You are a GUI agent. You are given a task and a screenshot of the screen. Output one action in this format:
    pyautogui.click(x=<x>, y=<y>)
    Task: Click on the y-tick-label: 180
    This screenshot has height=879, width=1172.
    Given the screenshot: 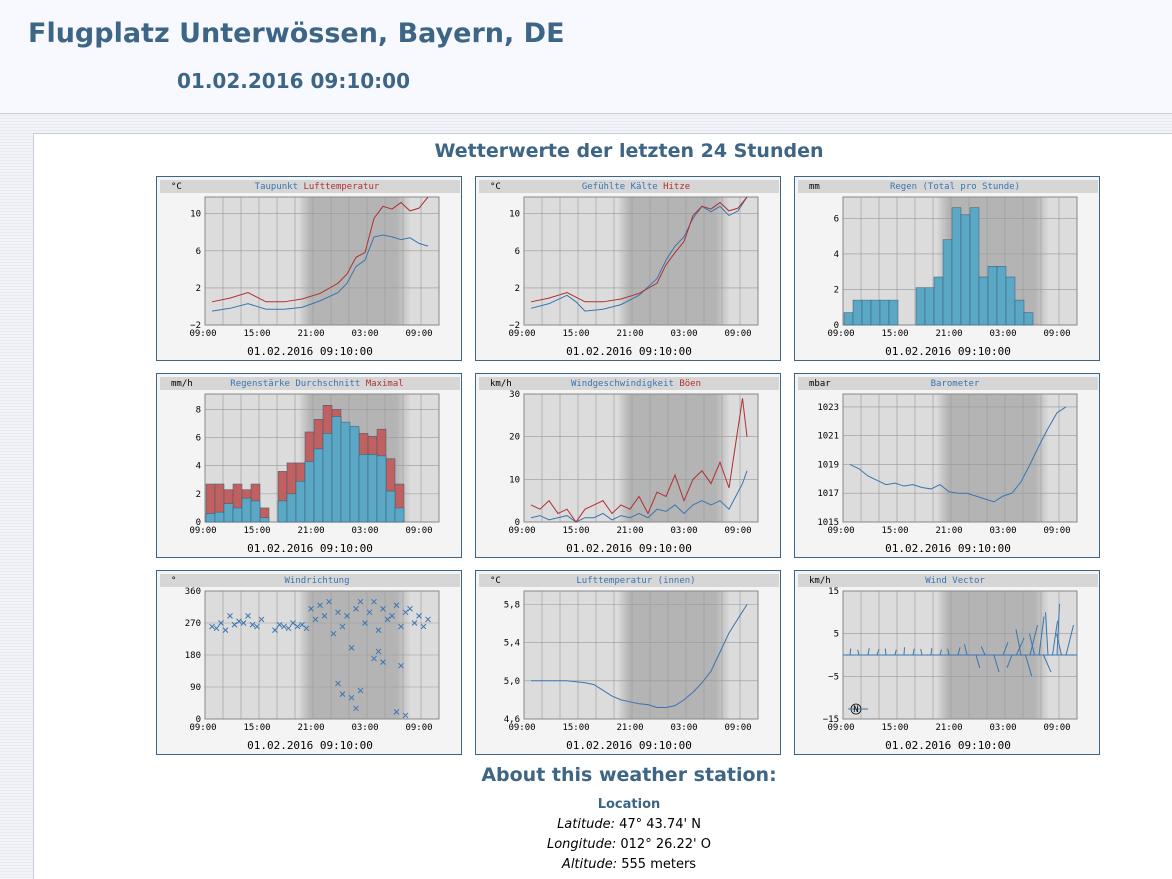 What is the action you would take?
    pyautogui.click(x=193, y=656)
    